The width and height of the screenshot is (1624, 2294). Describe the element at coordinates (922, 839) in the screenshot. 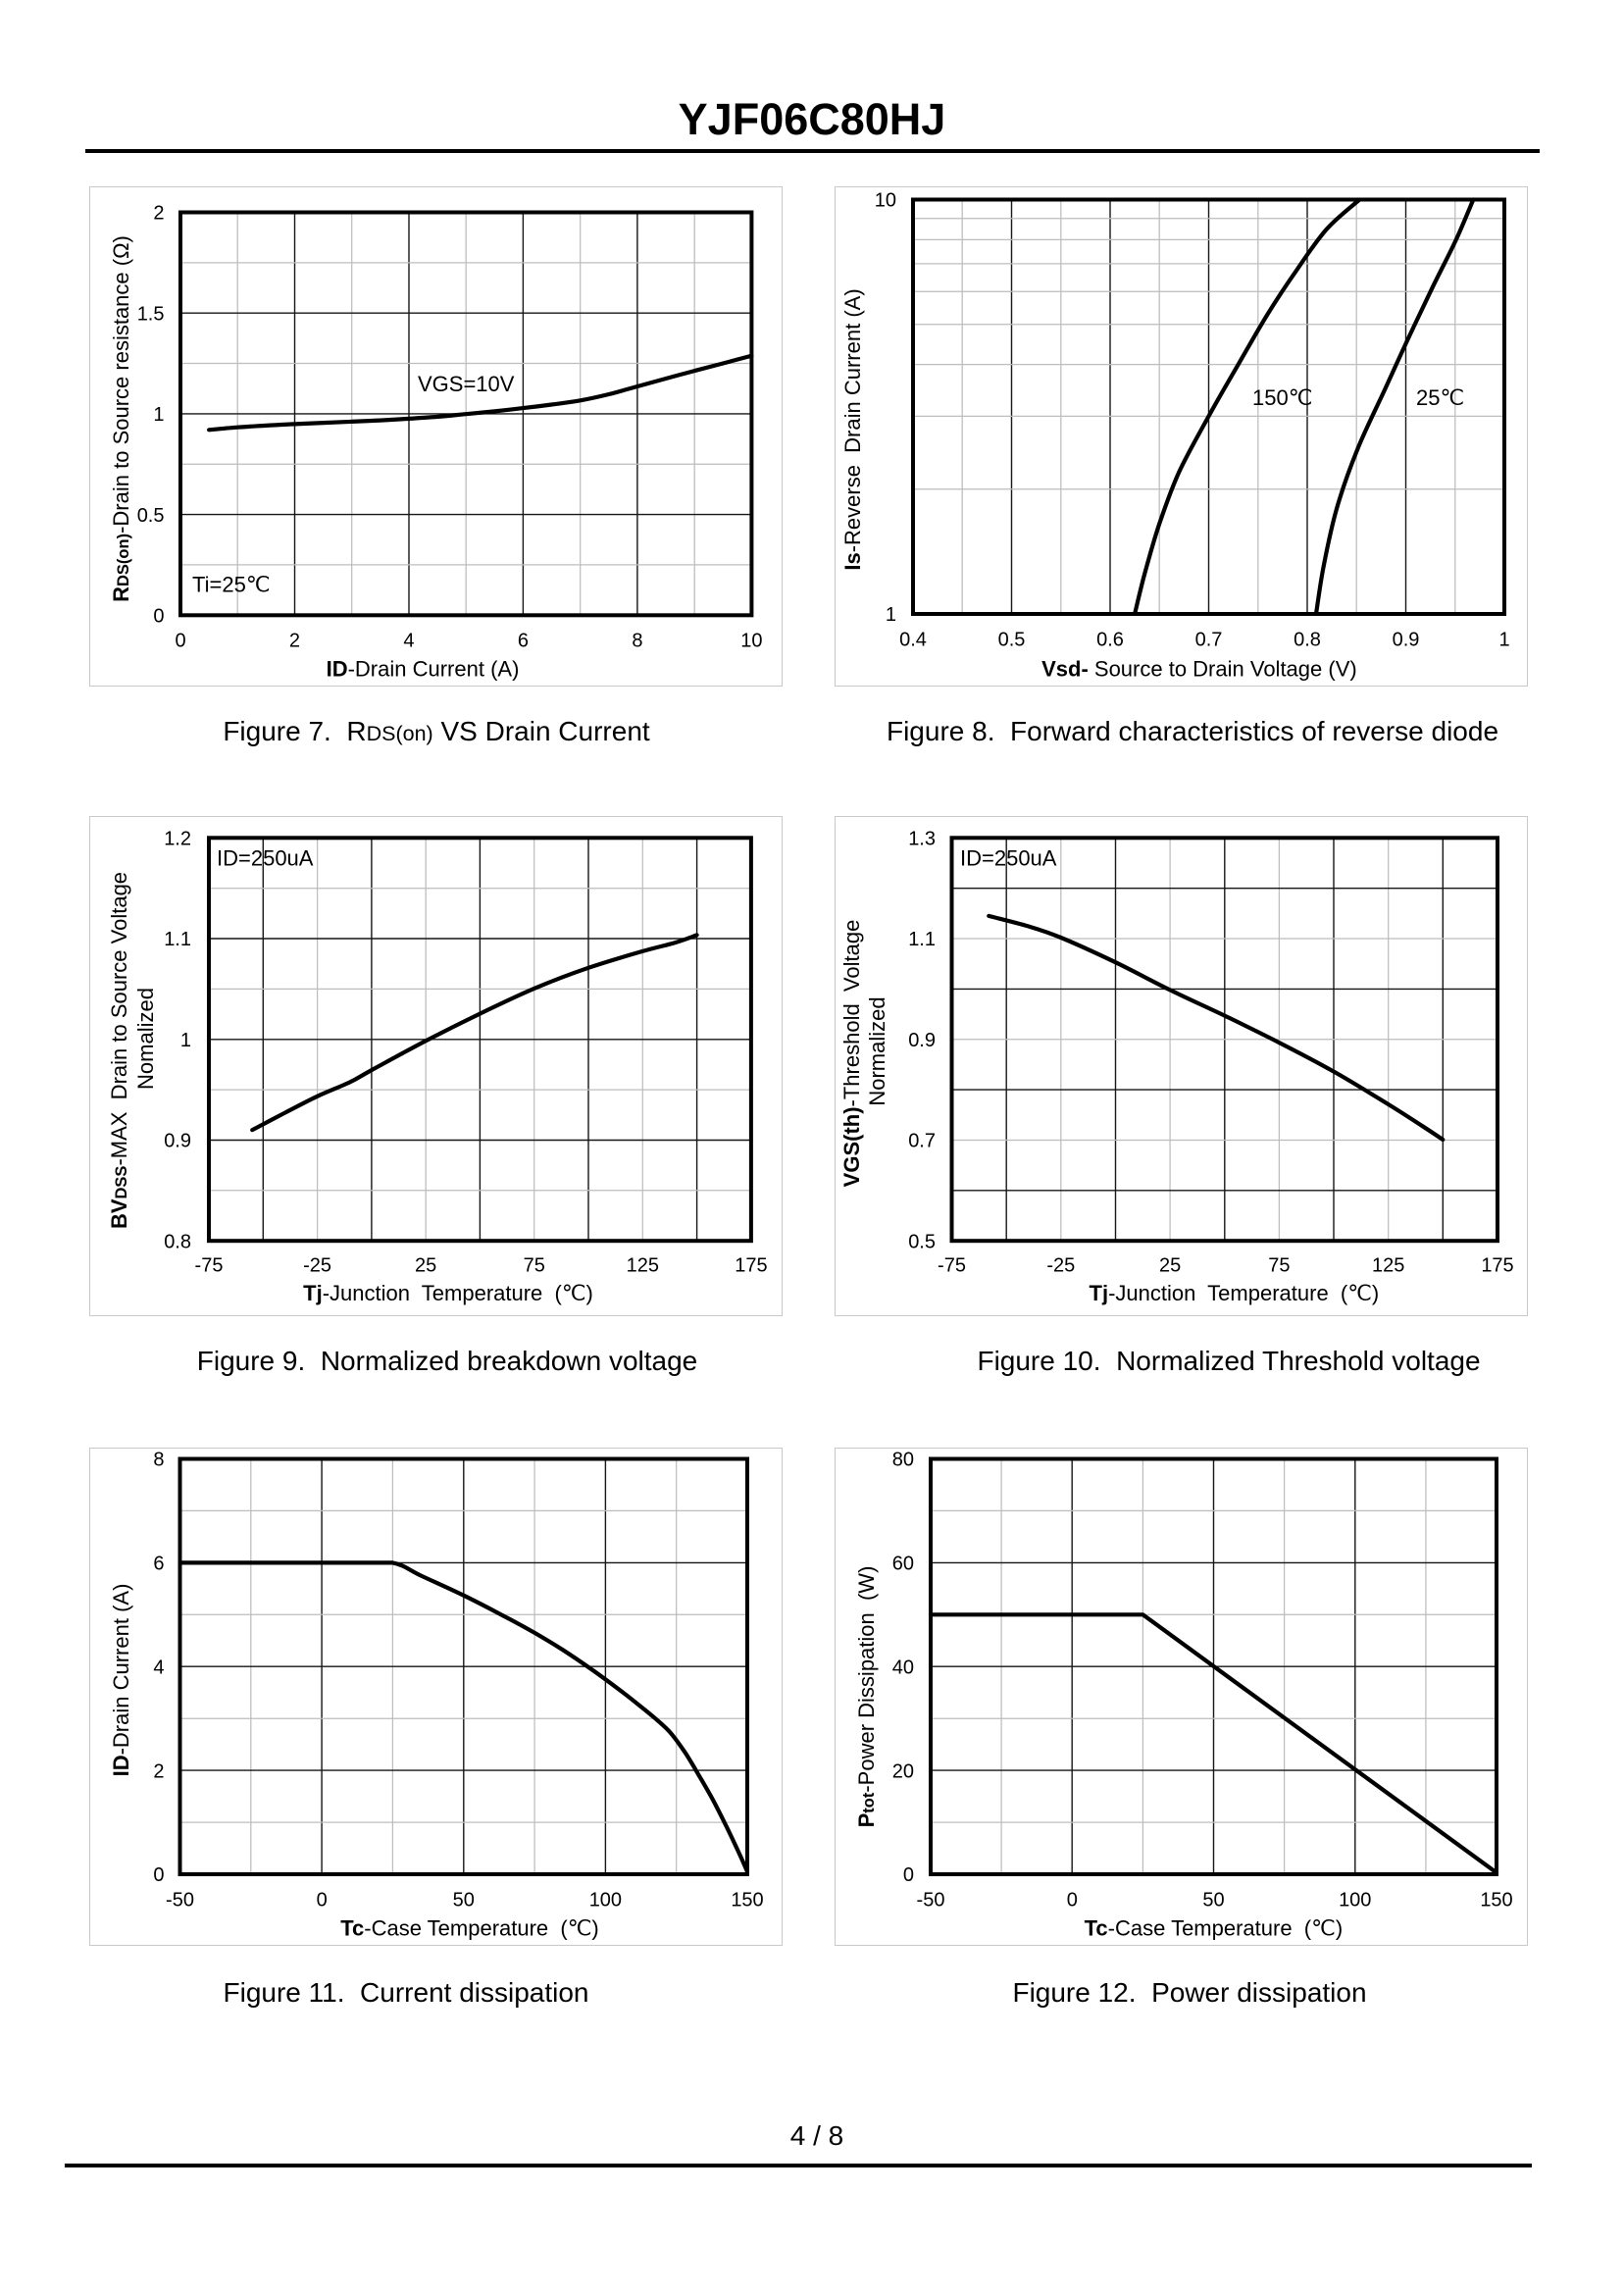

I see `svg-text: 1.3` at that location.